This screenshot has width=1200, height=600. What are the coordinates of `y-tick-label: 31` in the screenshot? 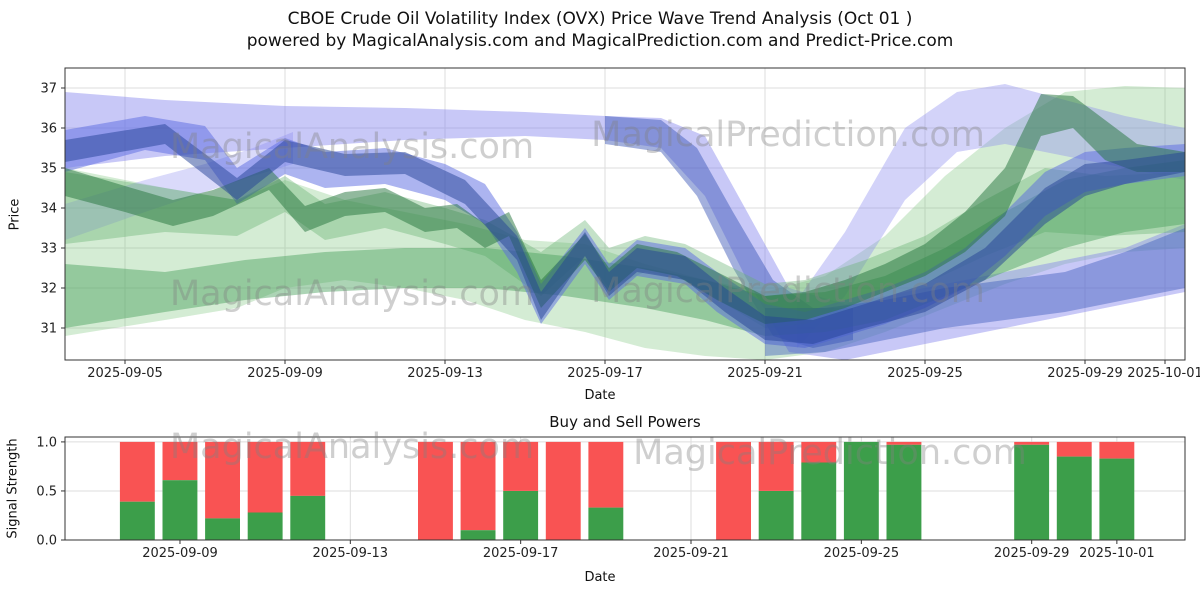 It's located at (48, 329).